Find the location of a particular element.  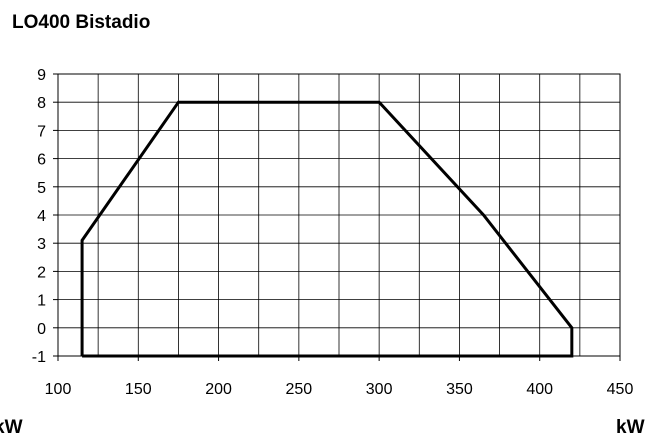

y-tick-label: 1 is located at coordinates (41, 301).